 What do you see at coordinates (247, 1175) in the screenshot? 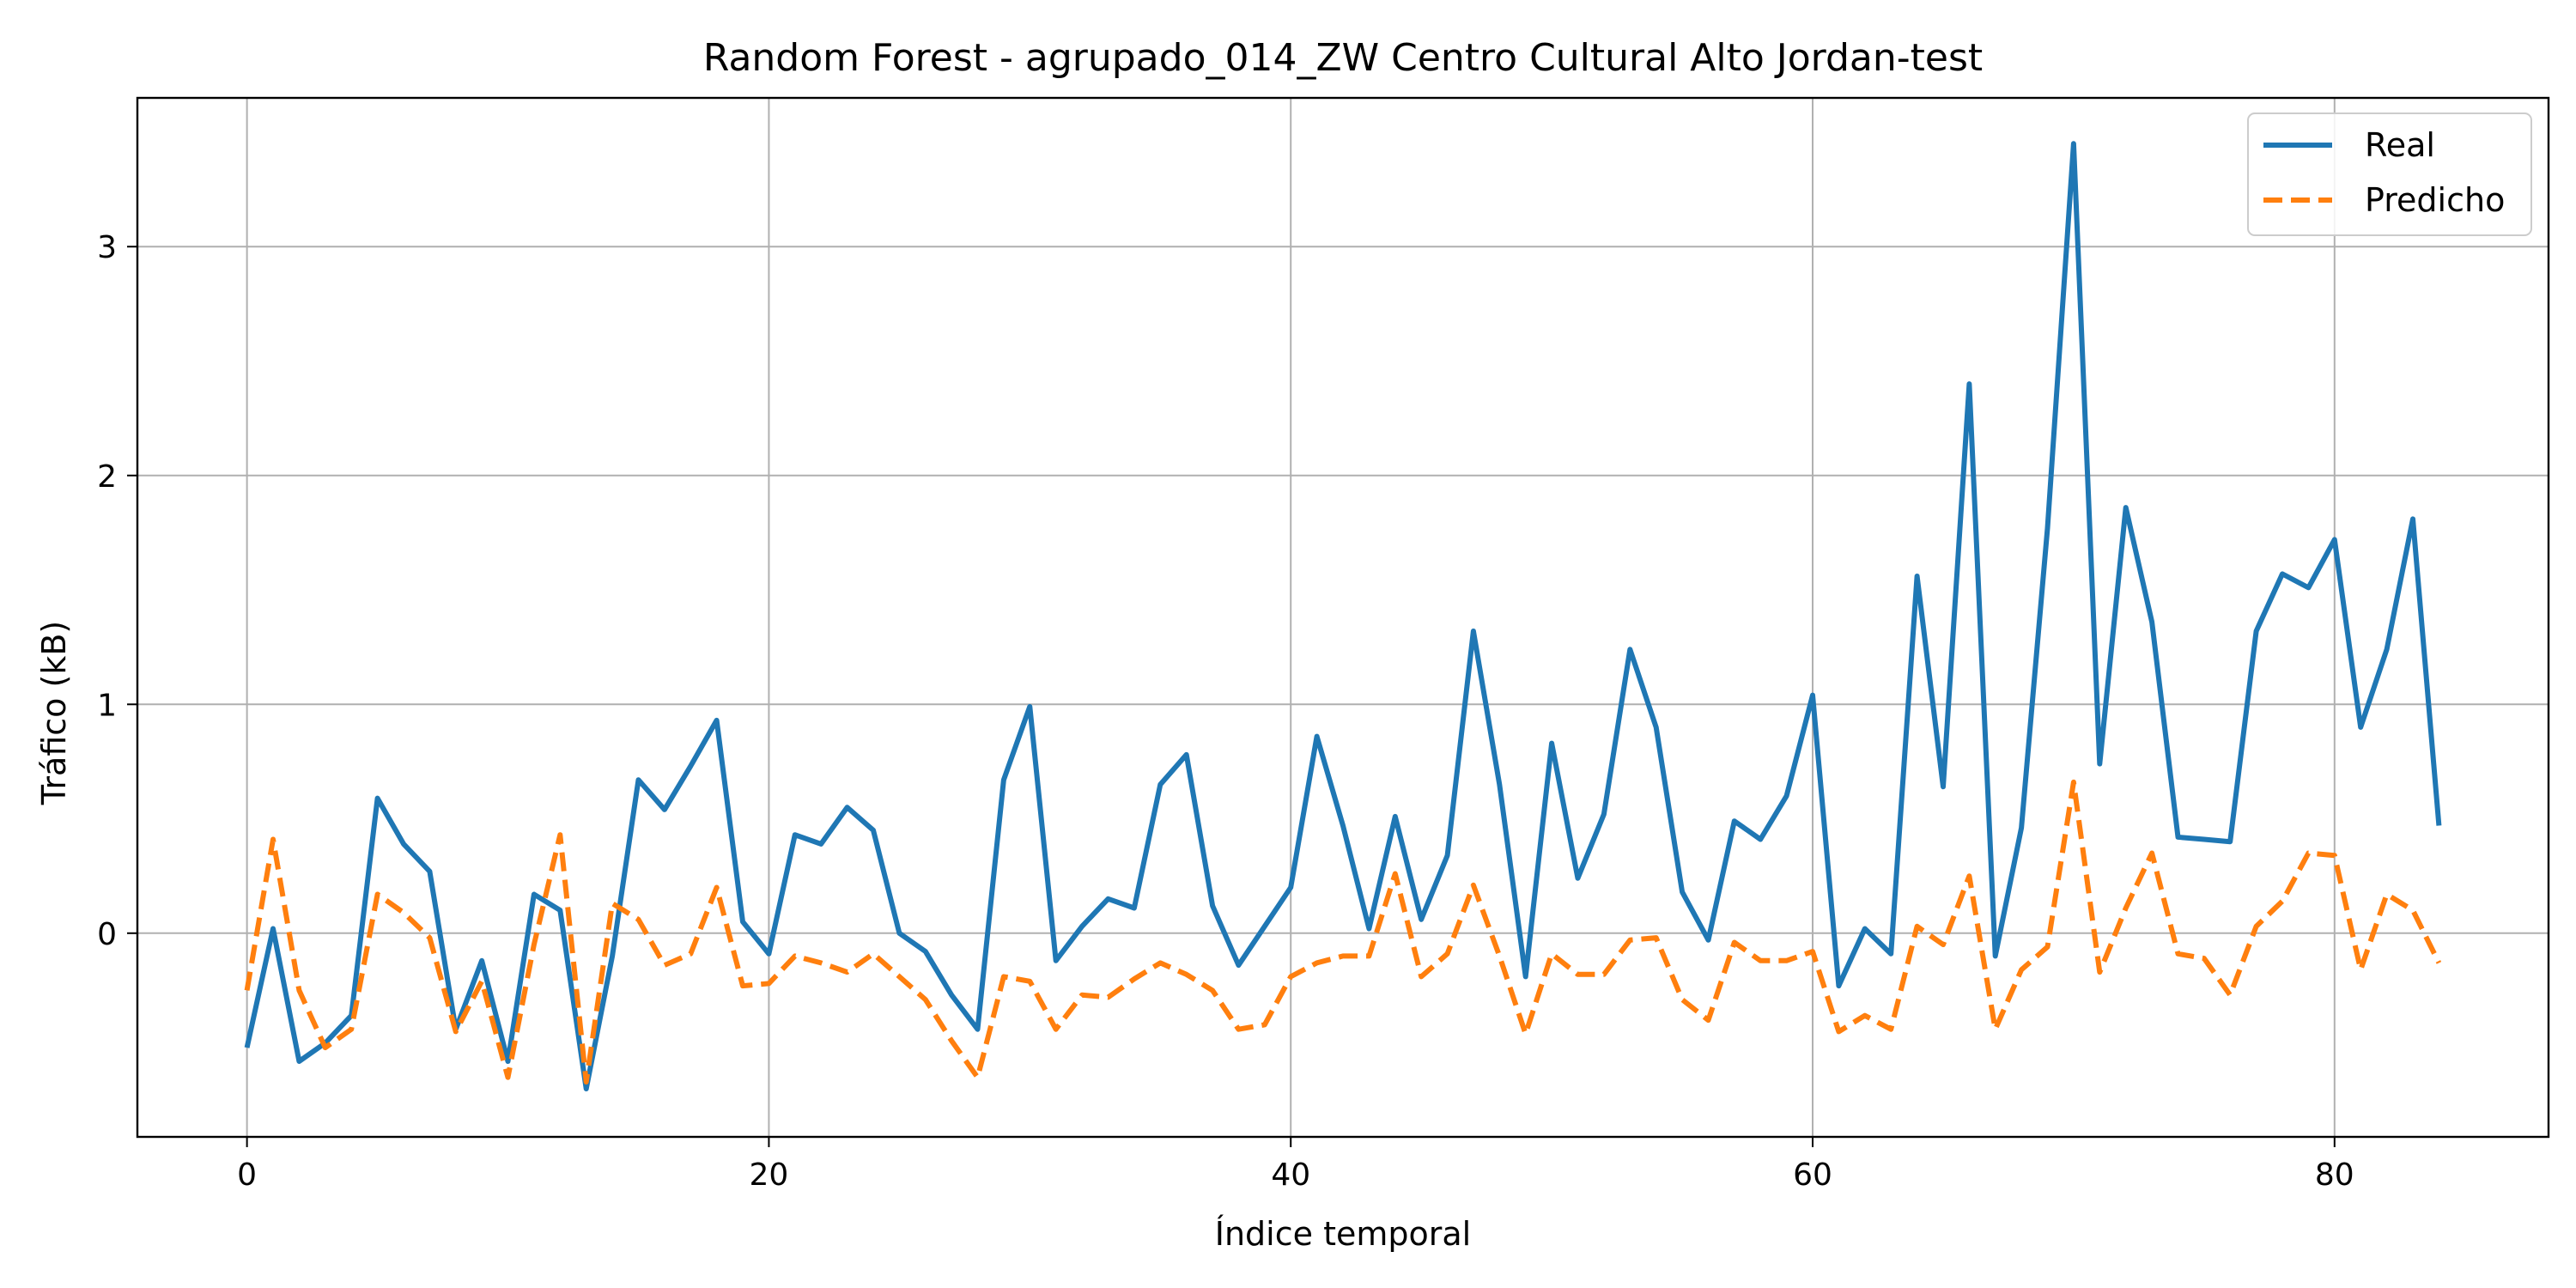
I see `x-tick-label: 0` at bounding box center [247, 1175].